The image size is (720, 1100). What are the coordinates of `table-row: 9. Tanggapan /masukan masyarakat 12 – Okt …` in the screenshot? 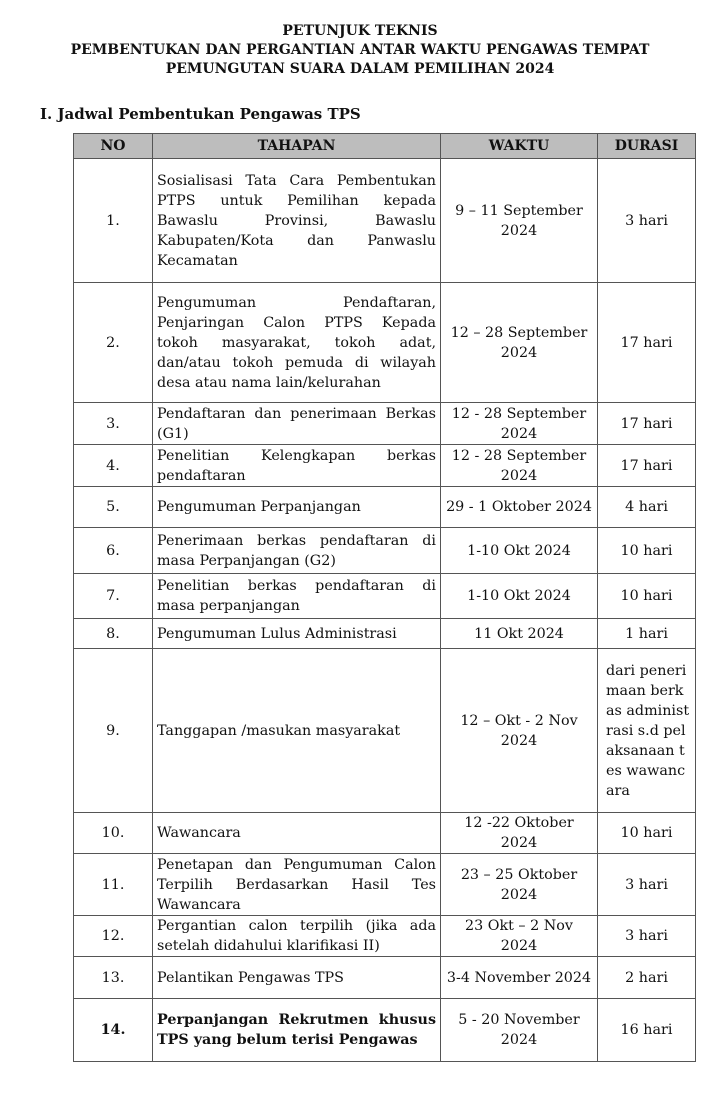 It's located at (384, 730).